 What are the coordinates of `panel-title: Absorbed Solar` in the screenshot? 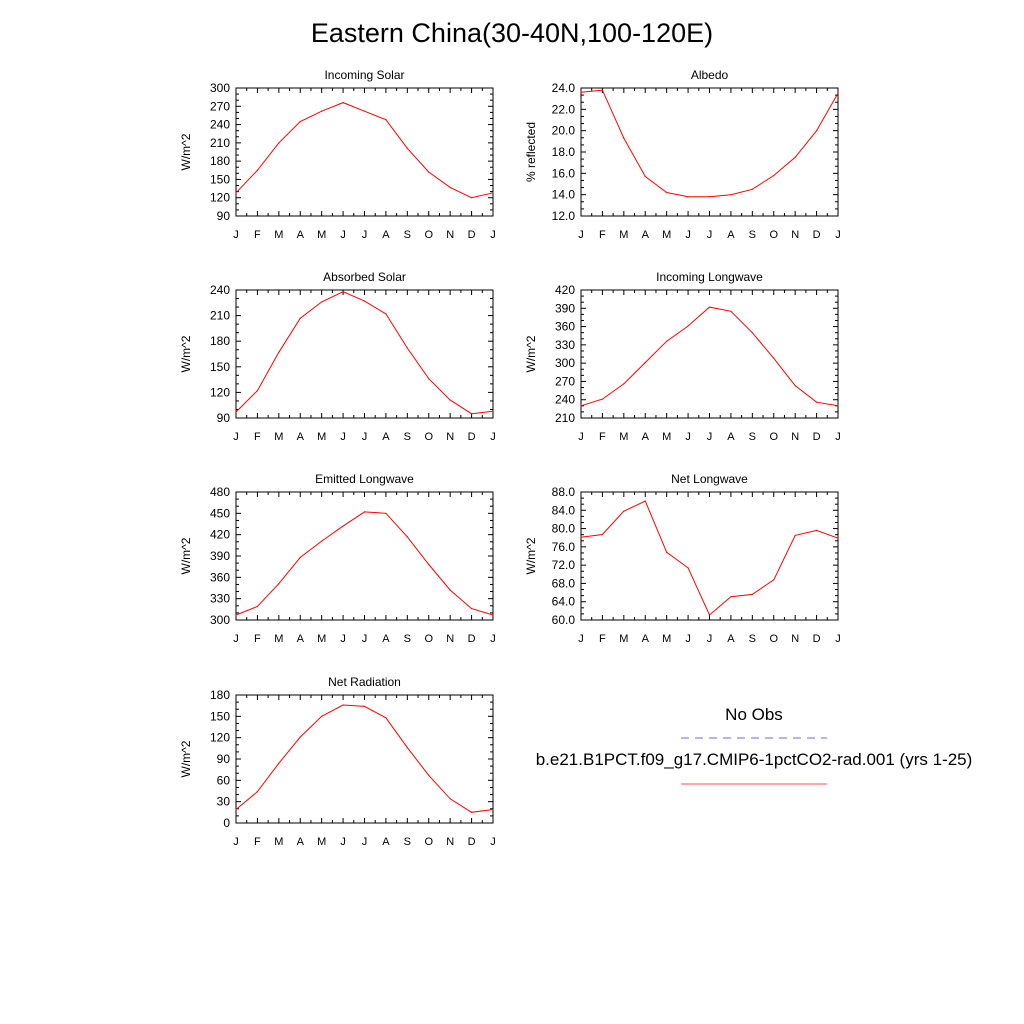 It's located at (364, 277).